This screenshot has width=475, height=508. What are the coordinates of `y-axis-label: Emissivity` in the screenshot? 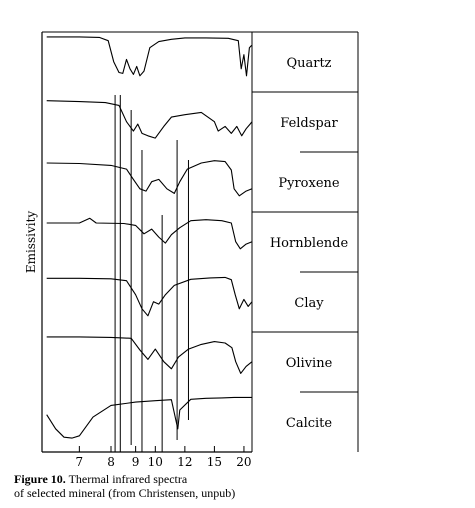 It's located at (31, 242).